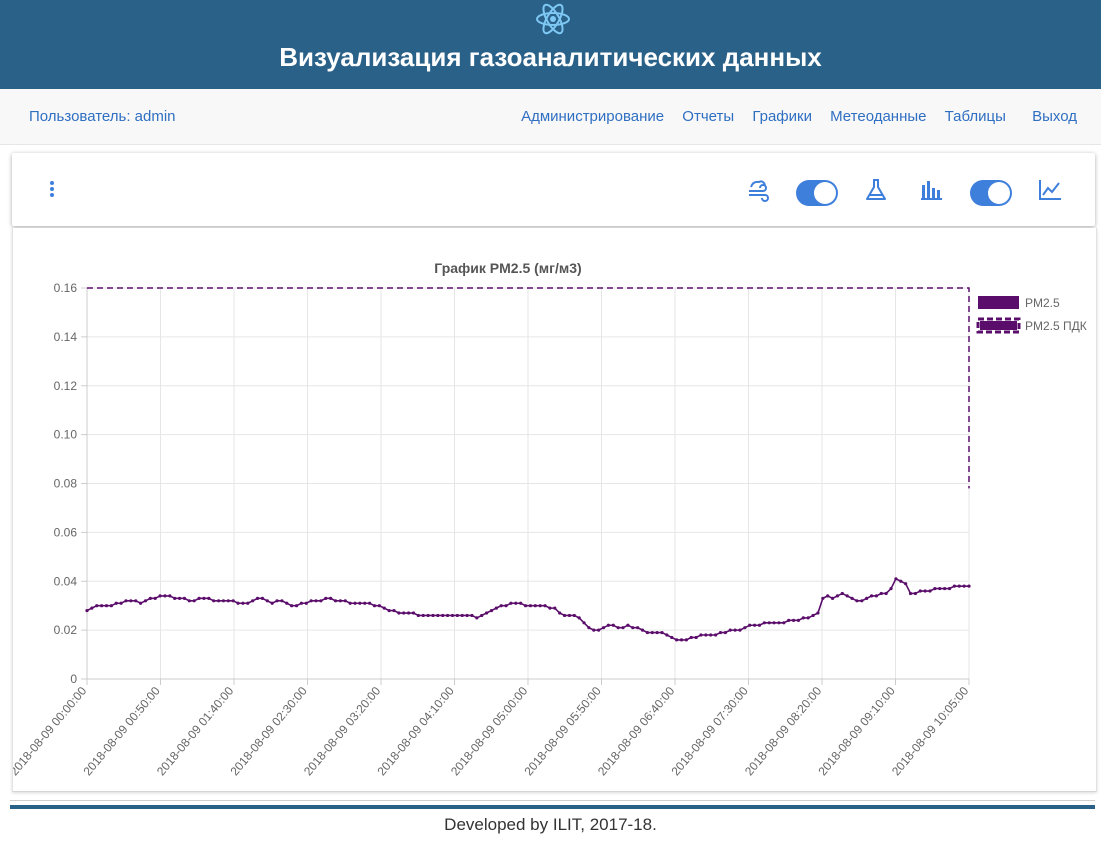  I want to click on nav-link-logout: Выход, so click(1054, 116).